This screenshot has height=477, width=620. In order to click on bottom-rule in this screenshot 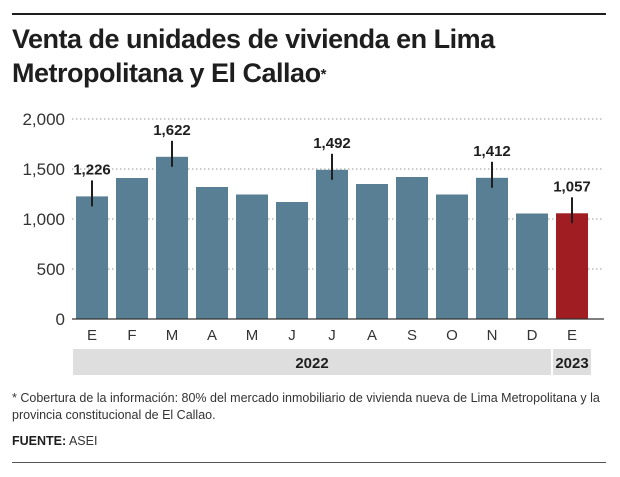, I will do `click(309, 462)`.